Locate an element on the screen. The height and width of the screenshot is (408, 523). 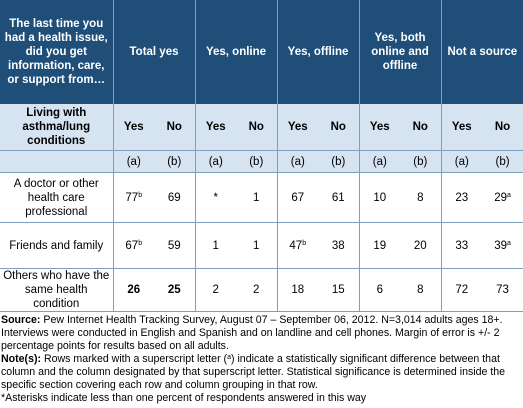
cell: 69 is located at coordinates (175, 197).